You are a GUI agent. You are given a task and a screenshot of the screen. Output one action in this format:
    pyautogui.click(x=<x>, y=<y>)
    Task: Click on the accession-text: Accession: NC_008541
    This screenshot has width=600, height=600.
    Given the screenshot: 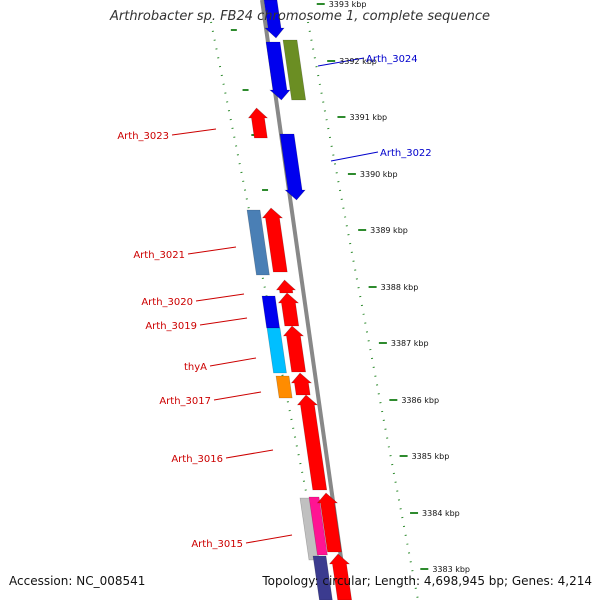 What is the action you would take?
    pyautogui.click(x=77, y=581)
    